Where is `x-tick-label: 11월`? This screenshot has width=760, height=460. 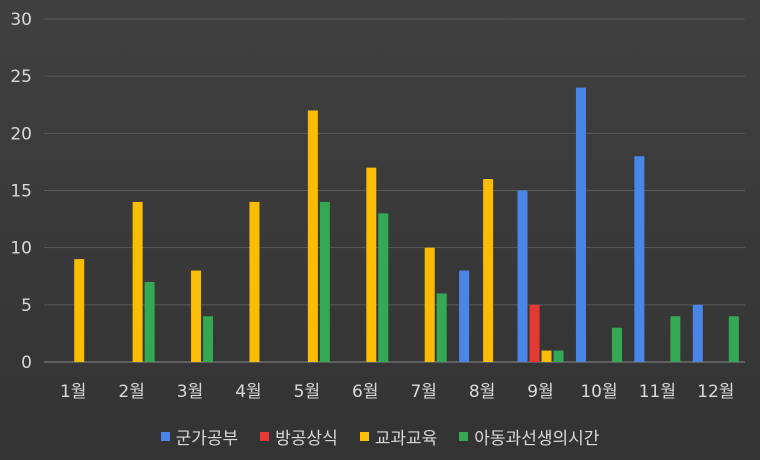
x-tick-label: 11월 is located at coordinates (657, 392).